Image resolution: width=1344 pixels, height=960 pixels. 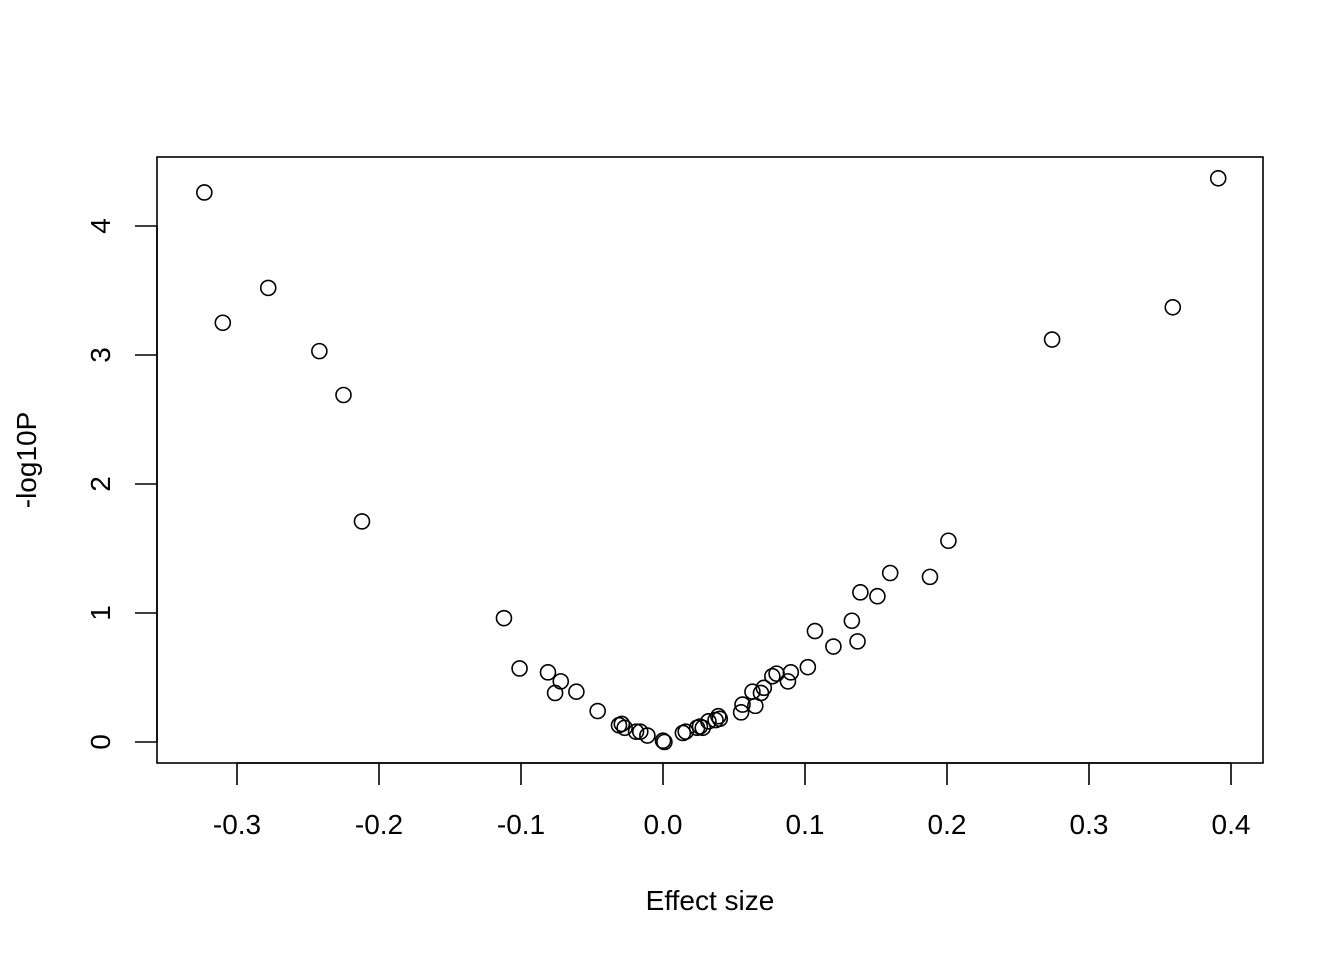 I want to click on x-tick-label: 0.4, so click(x=1231, y=824).